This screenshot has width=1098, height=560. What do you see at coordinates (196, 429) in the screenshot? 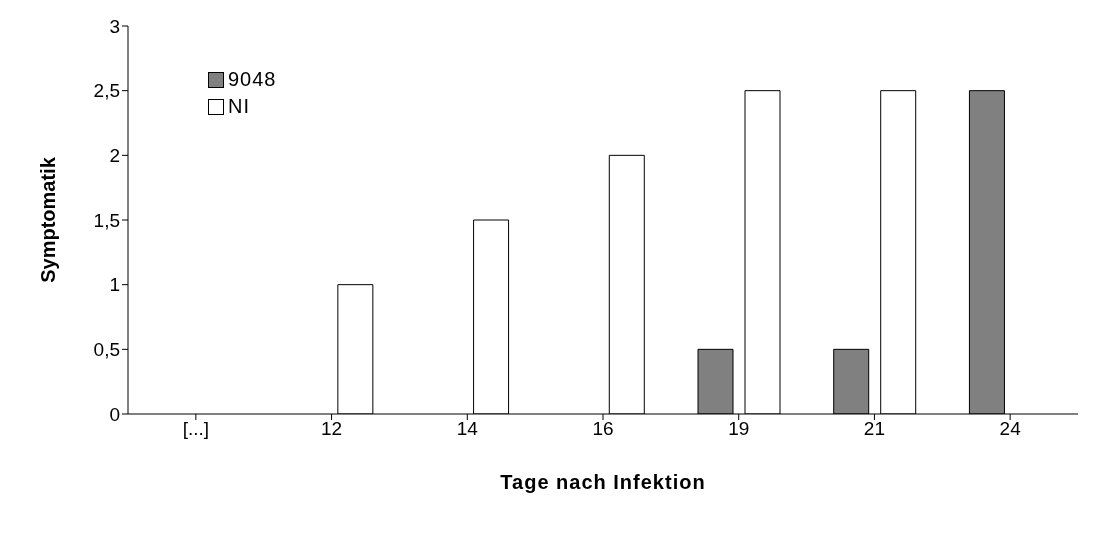
I see `x-tick-label: [...]` at bounding box center [196, 429].